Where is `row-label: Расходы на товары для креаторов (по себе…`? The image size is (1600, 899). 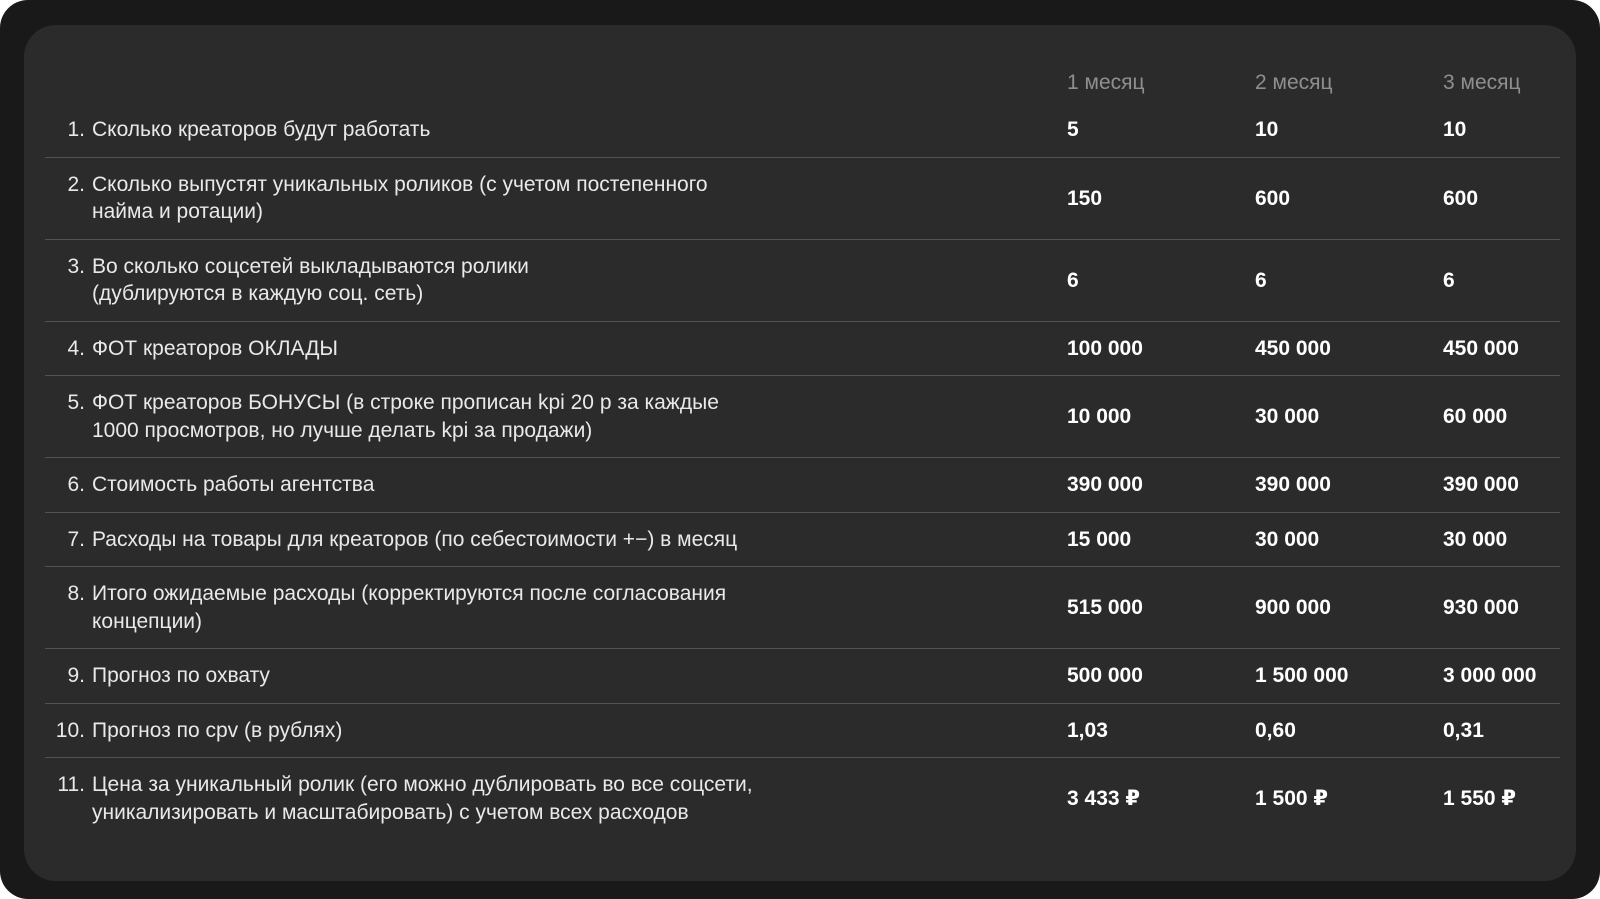
row-label: Расходы на товары для креаторов (по себе… is located at coordinates (579, 540).